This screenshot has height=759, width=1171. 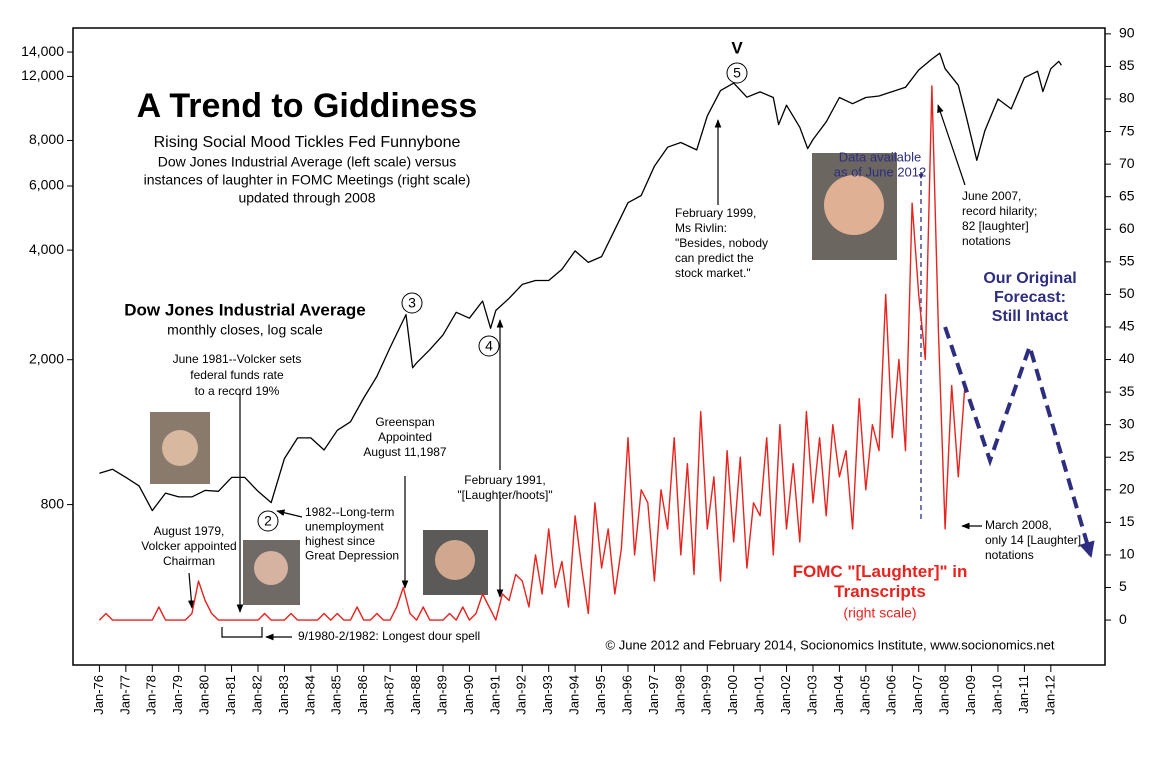 What do you see at coordinates (838, 695) in the screenshot?
I see `x-tick-label: Jan-04` at bounding box center [838, 695].